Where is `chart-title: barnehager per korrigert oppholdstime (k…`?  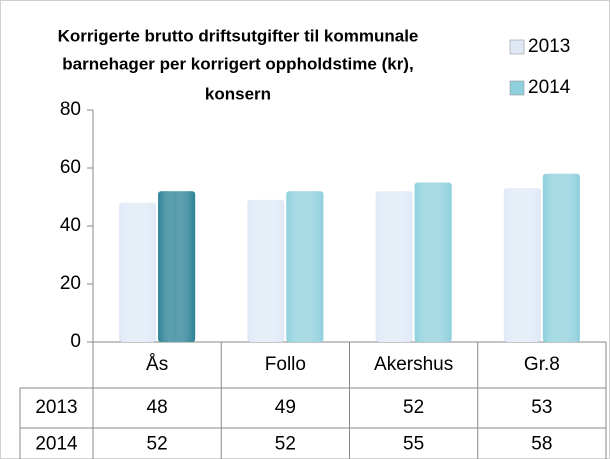
chart-title: barnehager per korrigert oppholdstime (k… is located at coordinates (237, 63).